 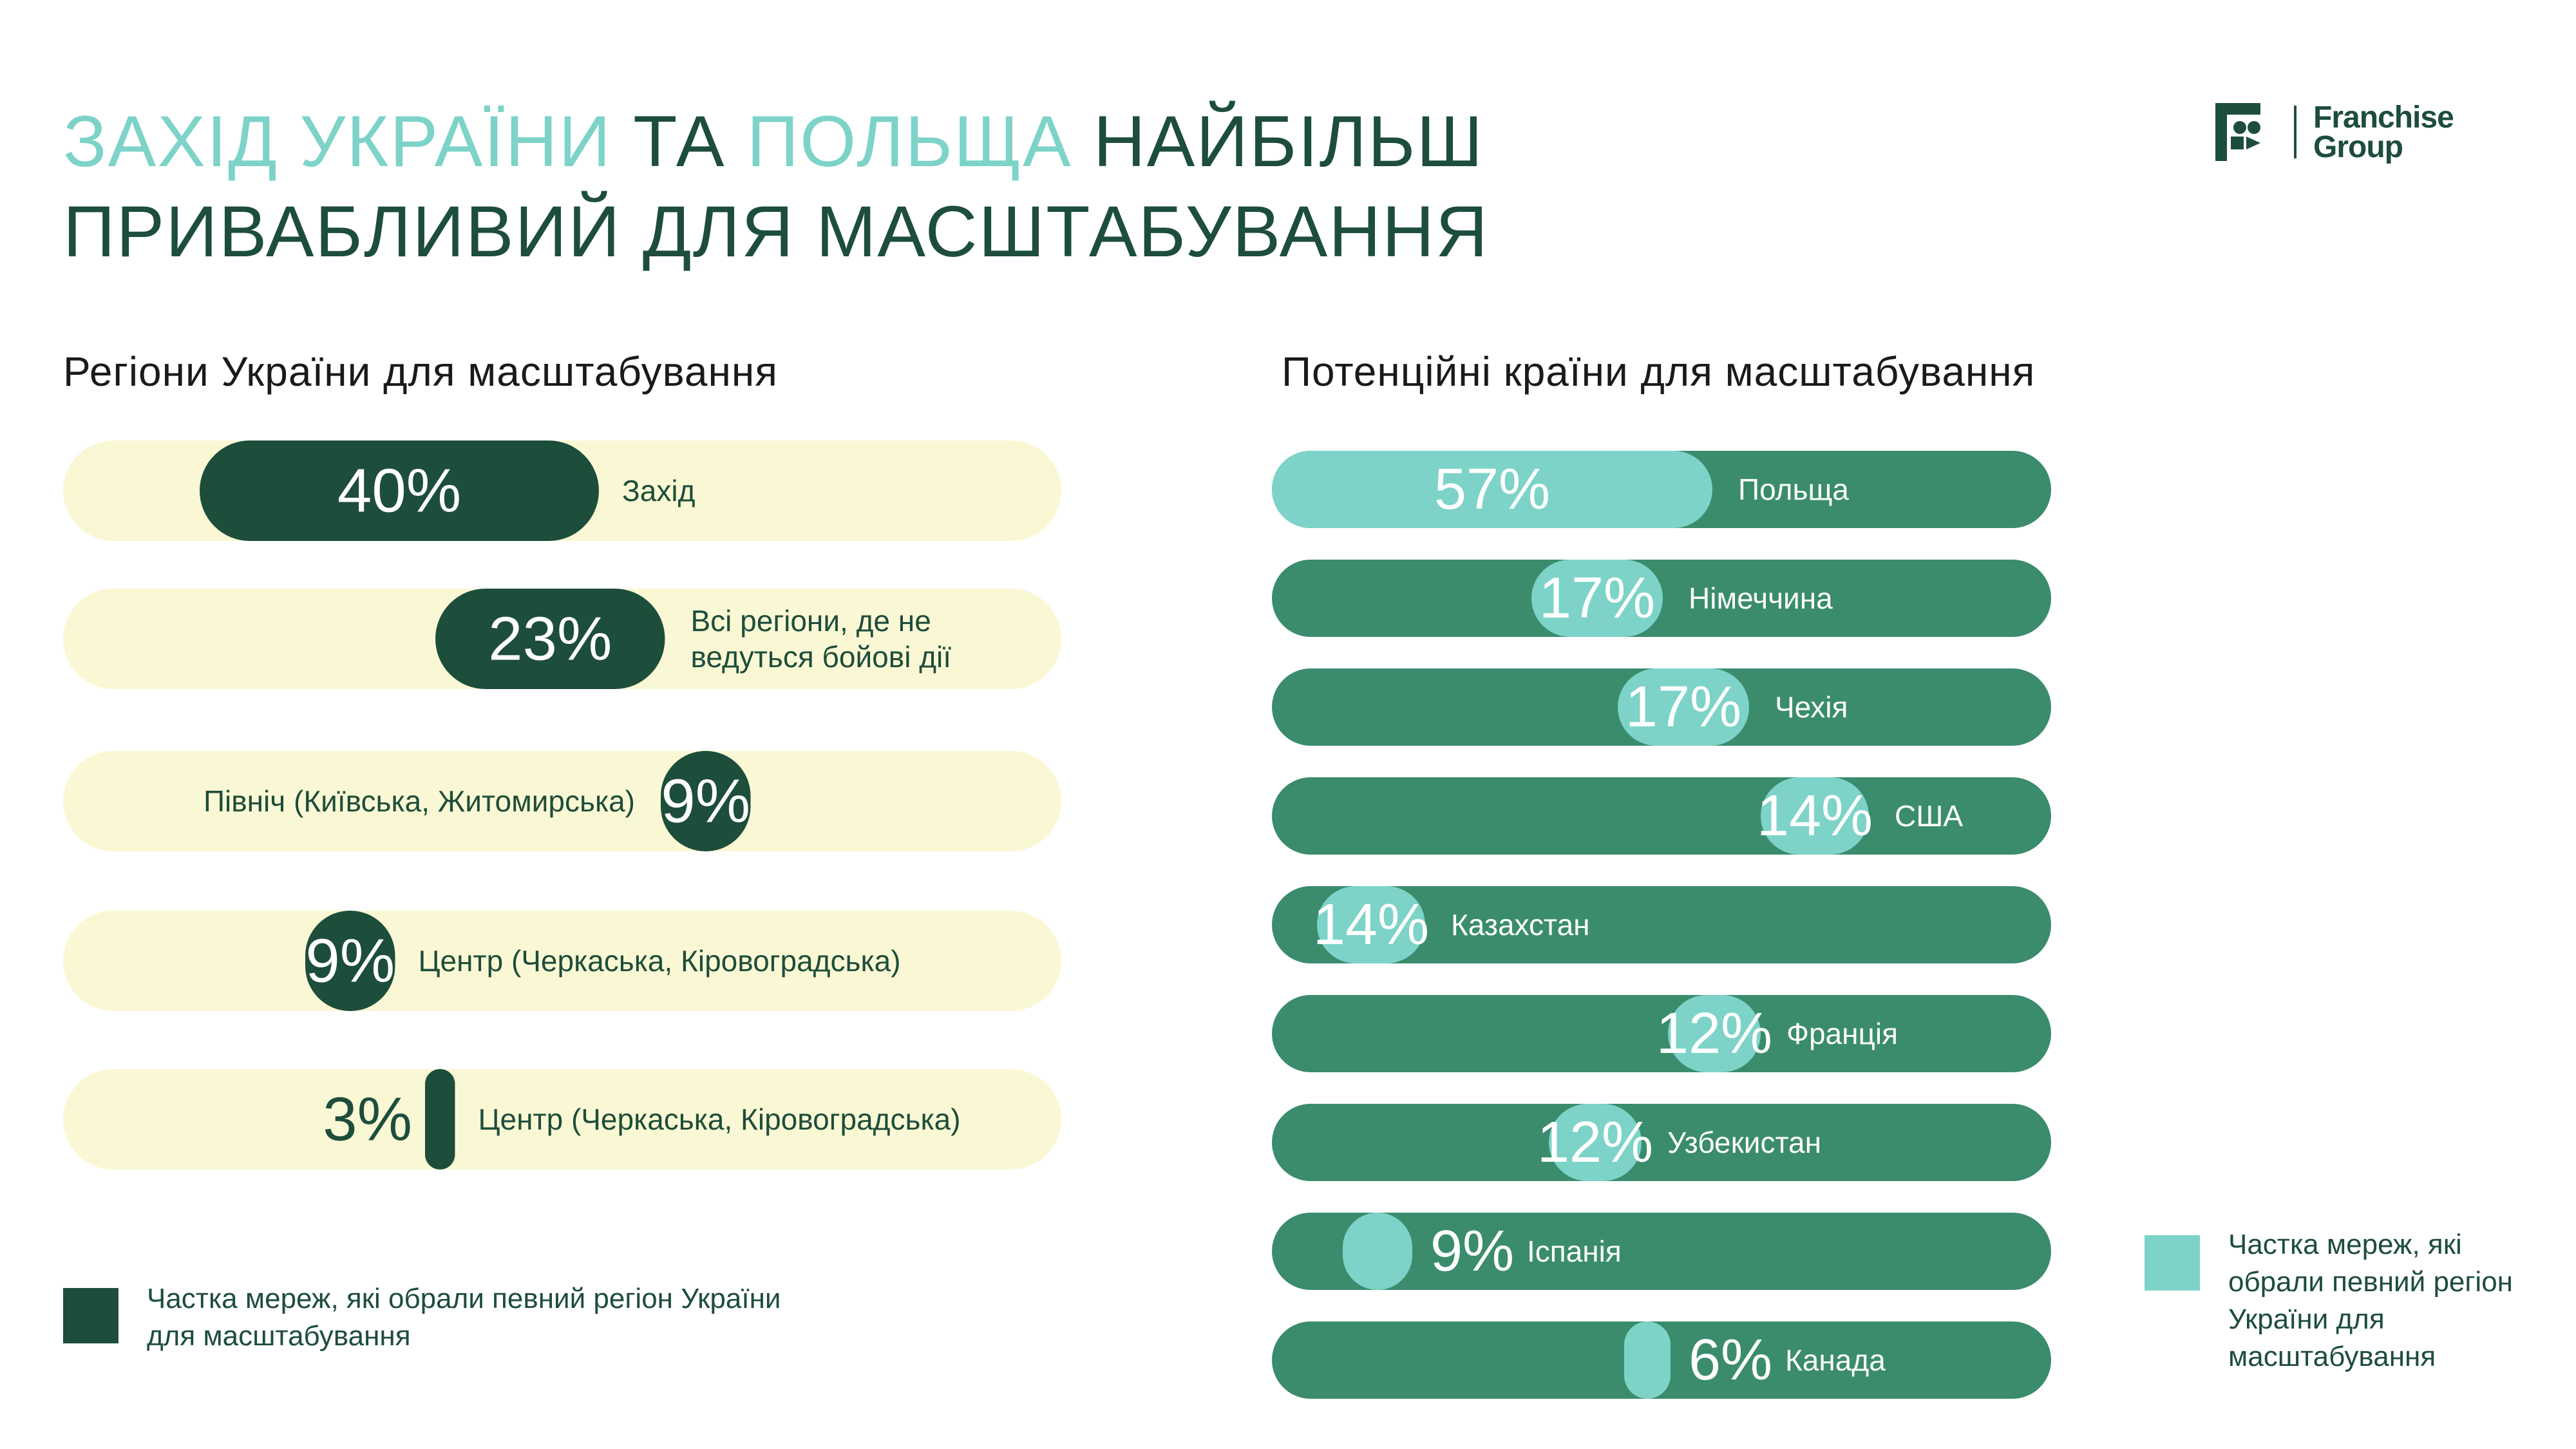 I want to click on region-value-label-2: 9%, so click(x=706, y=802).